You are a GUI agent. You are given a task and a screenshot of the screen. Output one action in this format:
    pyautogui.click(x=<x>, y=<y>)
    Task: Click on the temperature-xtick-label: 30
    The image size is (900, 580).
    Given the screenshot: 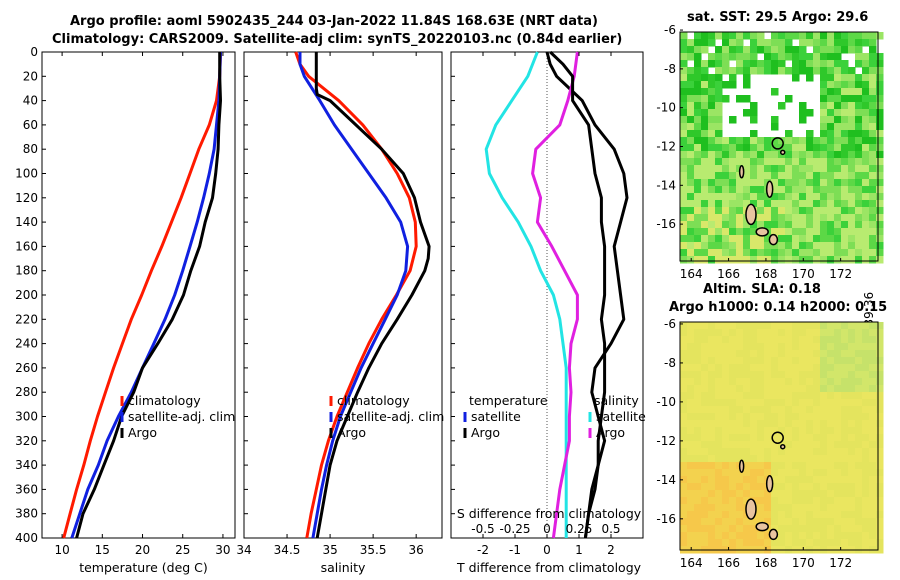 What is the action you would take?
    pyautogui.click(x=222, y=550)
    